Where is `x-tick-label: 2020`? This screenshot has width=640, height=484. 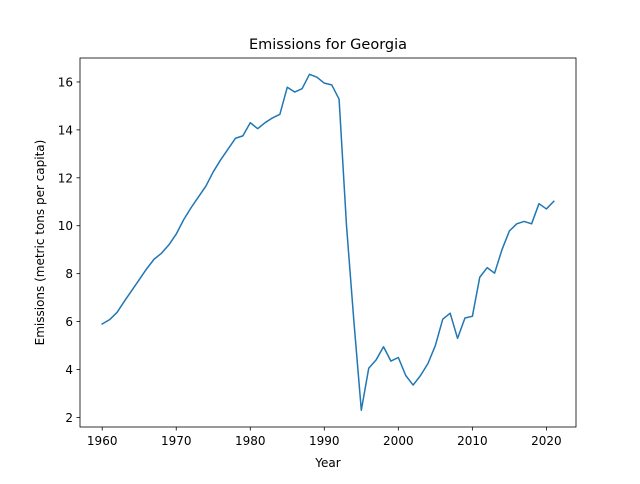 x-tick-label: 2020 is located at coordinates (546, 441).